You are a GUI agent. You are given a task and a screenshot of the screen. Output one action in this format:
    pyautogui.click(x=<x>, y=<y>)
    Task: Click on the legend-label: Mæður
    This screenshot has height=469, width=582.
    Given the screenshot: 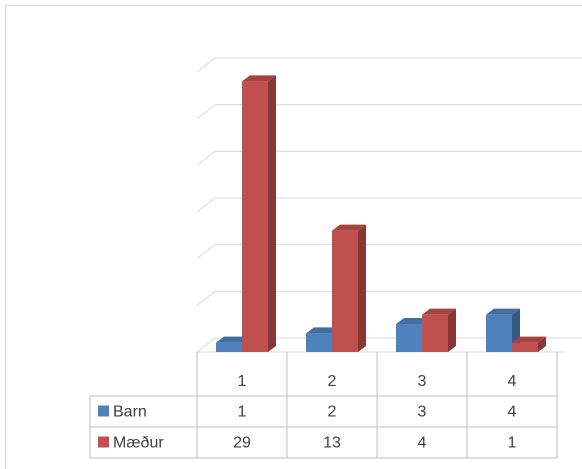 What is the action you would take?
    pyautogui.click(x=138, y=443)
    